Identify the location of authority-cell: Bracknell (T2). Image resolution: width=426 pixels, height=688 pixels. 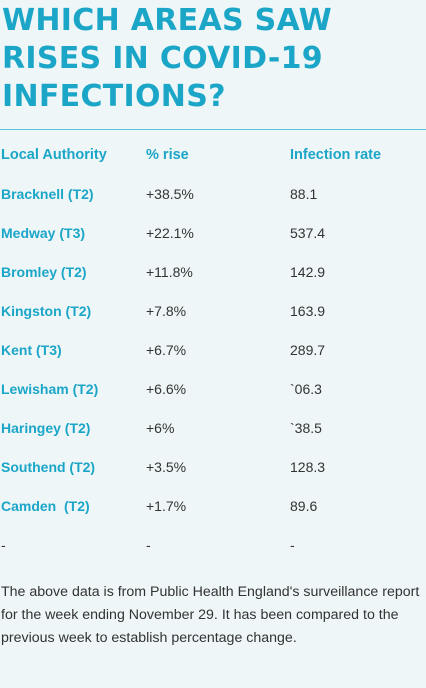
(47, 194).